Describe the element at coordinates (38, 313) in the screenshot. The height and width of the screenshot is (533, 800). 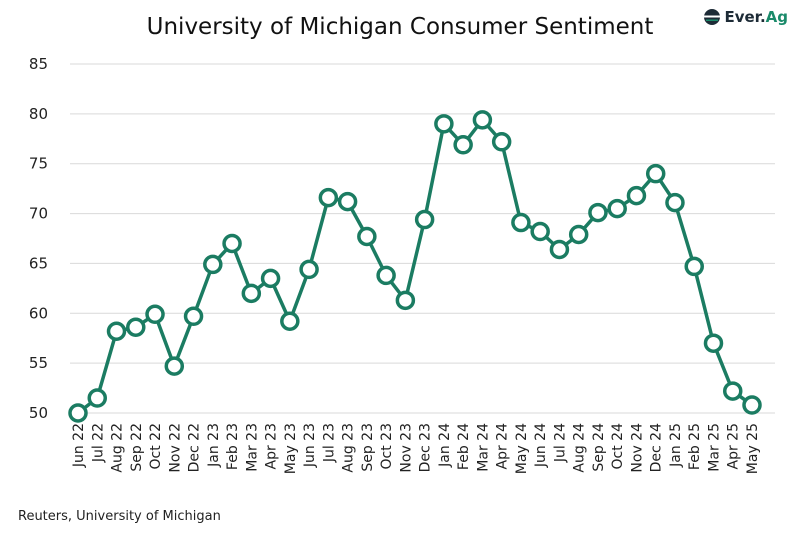
I see `y-tick-label: 60` at that location.